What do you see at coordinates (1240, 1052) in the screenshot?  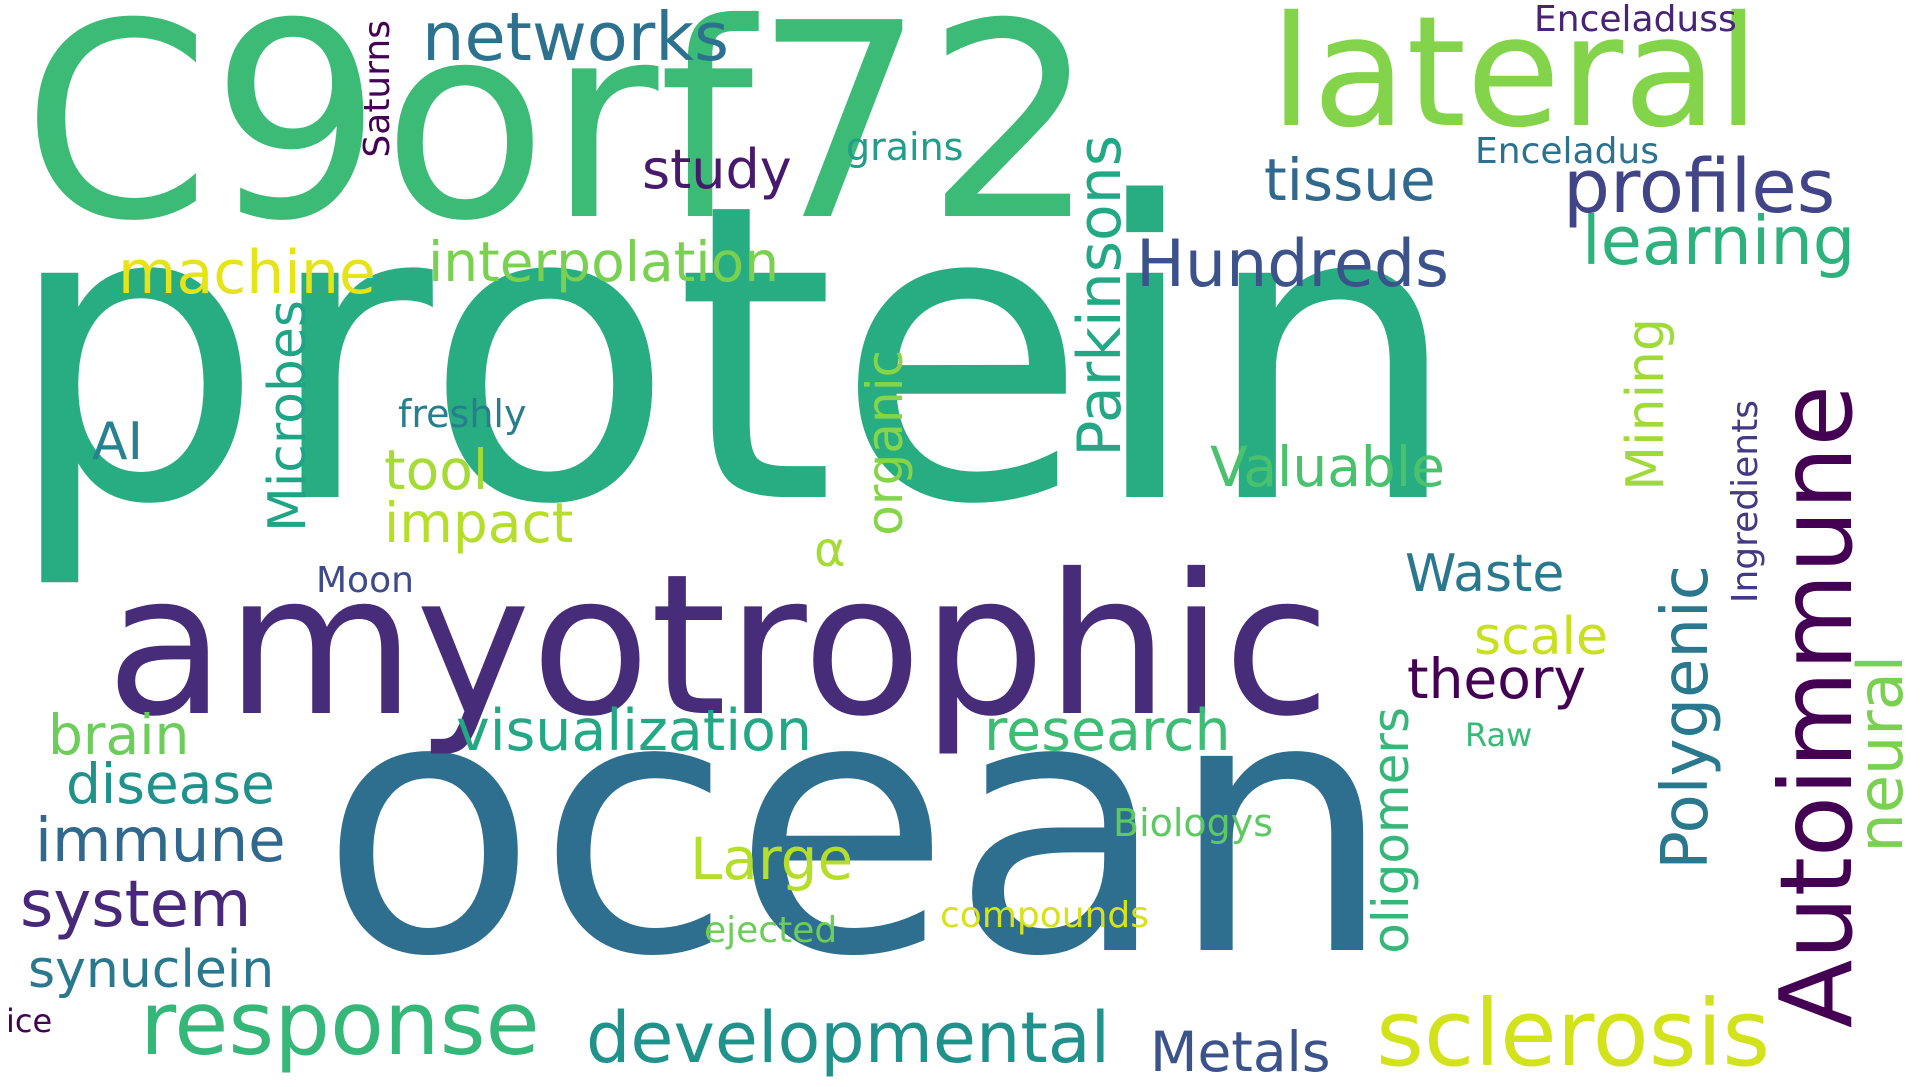 I see `word-metals: Metals` at bounding box center [1240, 1052].